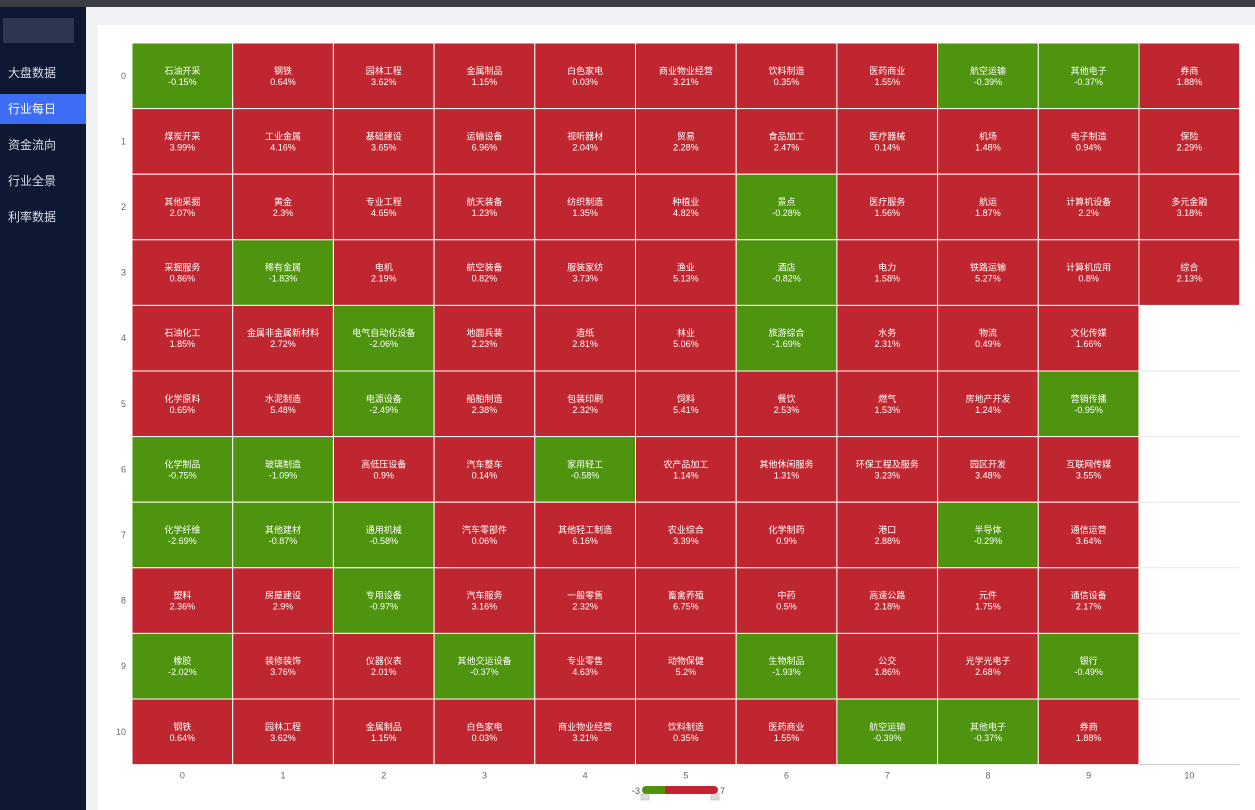  Describe the element at coordinates (988, 541) in the screenshot. I see `cell-value: -0.29%` at that location.